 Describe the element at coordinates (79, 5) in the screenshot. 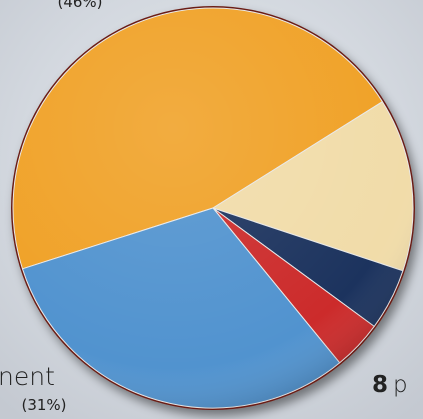

I see `slice-label: (46%)` at that location.